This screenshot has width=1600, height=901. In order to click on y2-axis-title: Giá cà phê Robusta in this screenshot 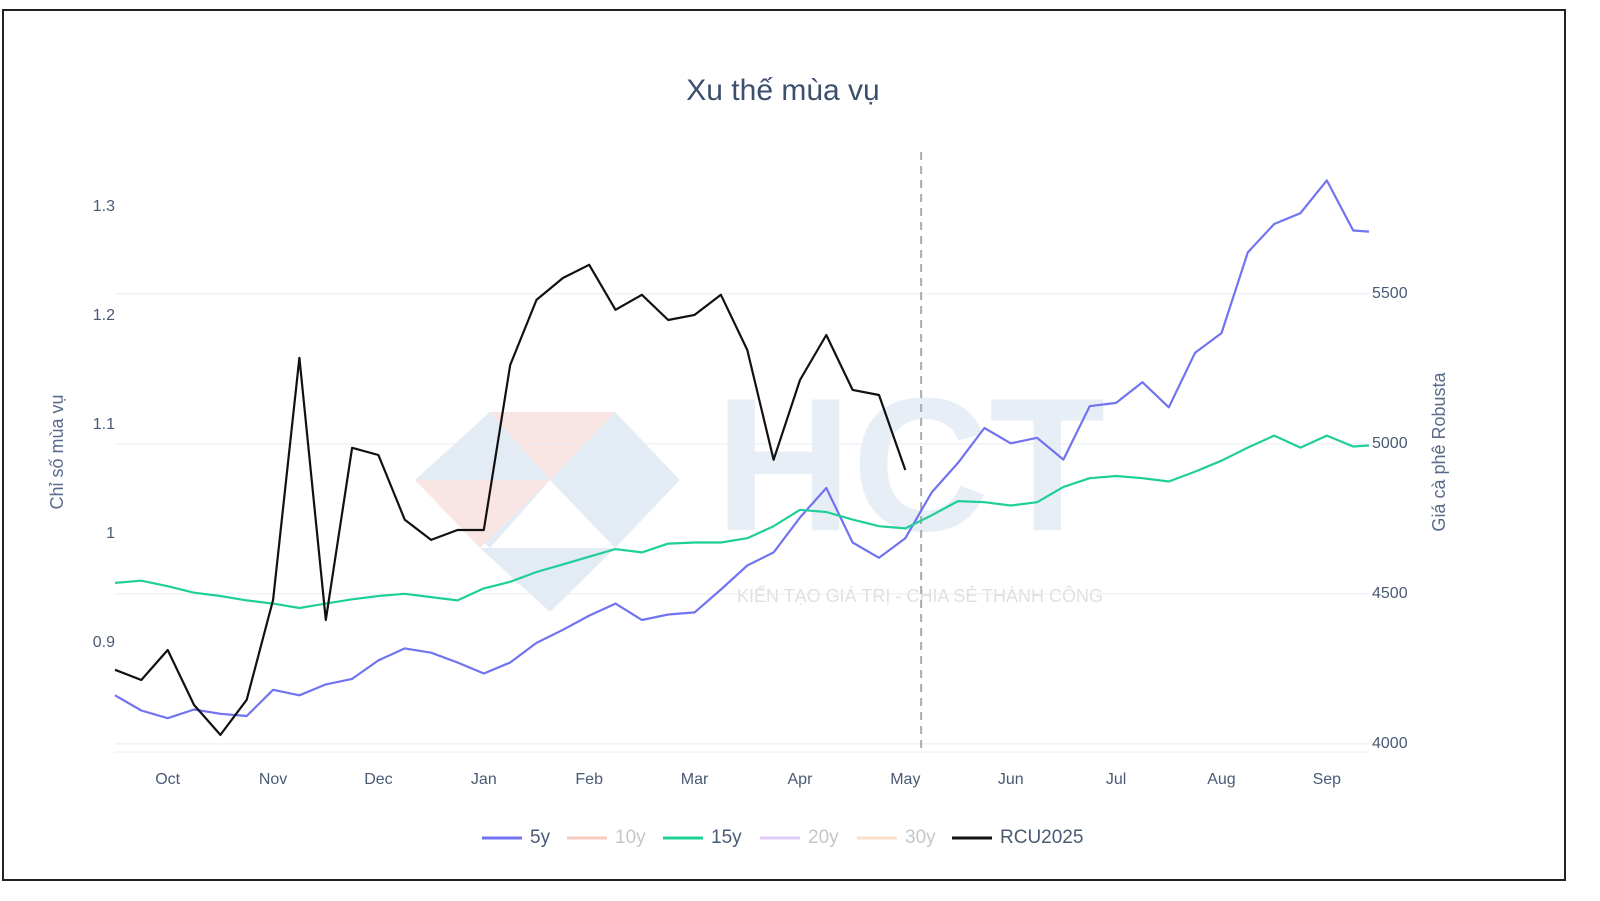, I will do `click(1439, 451)`.